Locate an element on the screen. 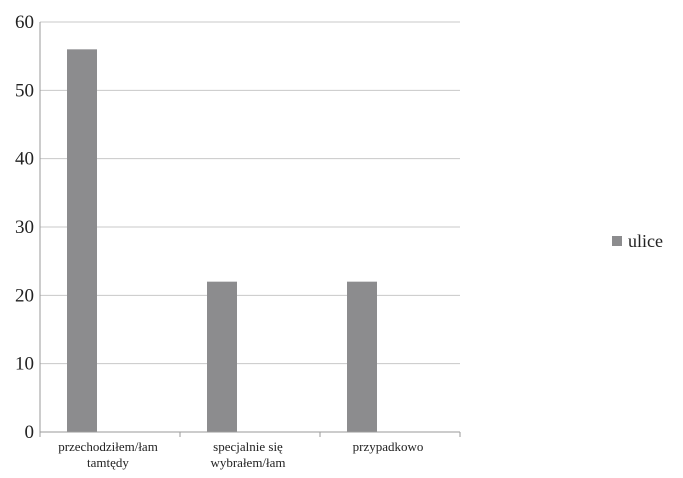  x-tick-label: przechodziłem/łam is located at coordinates (108, 446).